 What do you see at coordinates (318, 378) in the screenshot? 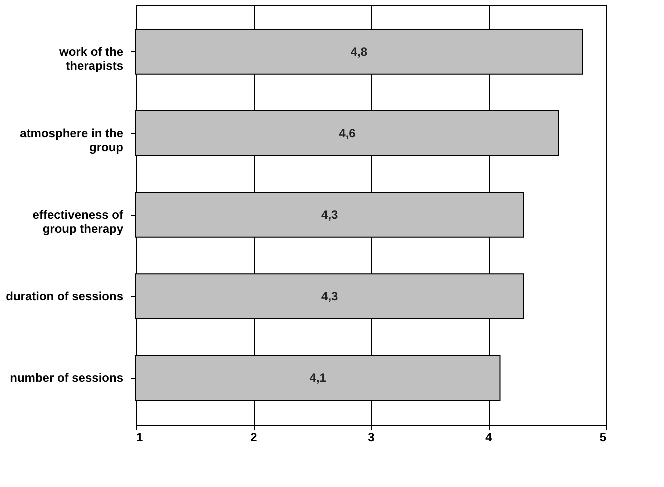
I see `data-label: 4,1` at bounding box center [318, 378].